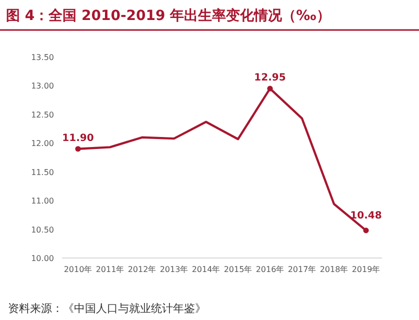 The width and height of the screenshot is (419, 320). Describe the element at coordinates (107, 308) in the screenshot. I see `text: 资料来源：《中国人口与就业统计年鉴》` at that location.